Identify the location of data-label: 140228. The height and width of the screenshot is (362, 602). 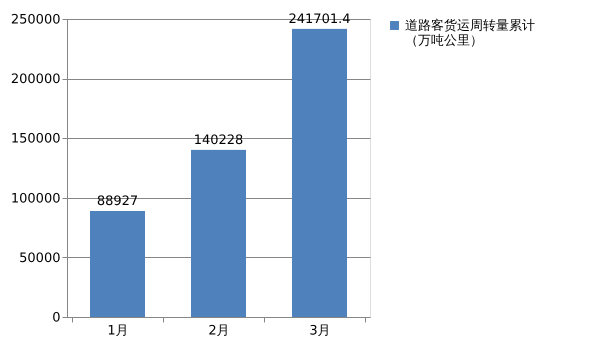
(219, 140).